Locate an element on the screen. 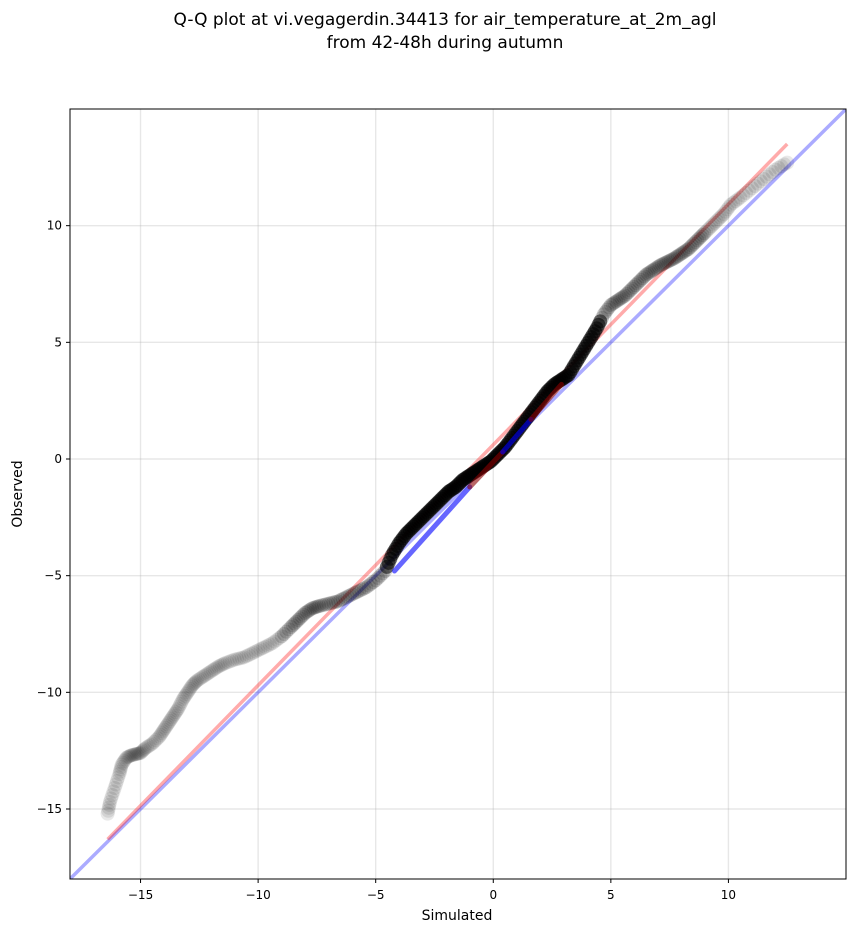  y-tick-label: 0 is located at coordinates (58, 459).